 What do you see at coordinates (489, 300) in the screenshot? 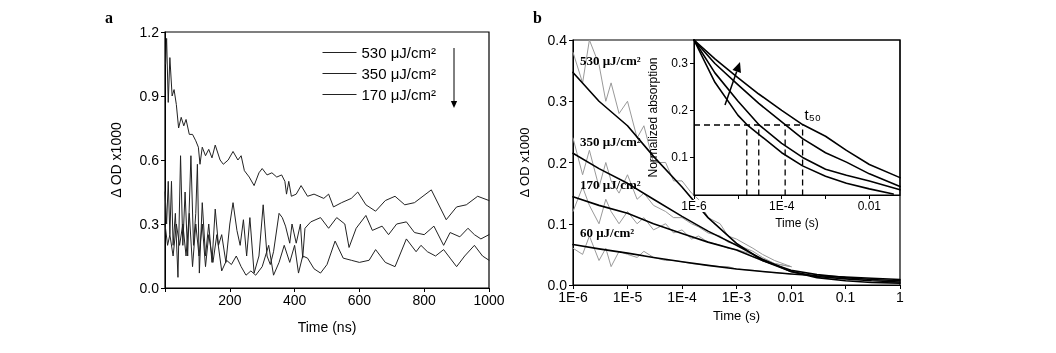
I see `x-tick-label: 1000` at bounding box center [489, 300].